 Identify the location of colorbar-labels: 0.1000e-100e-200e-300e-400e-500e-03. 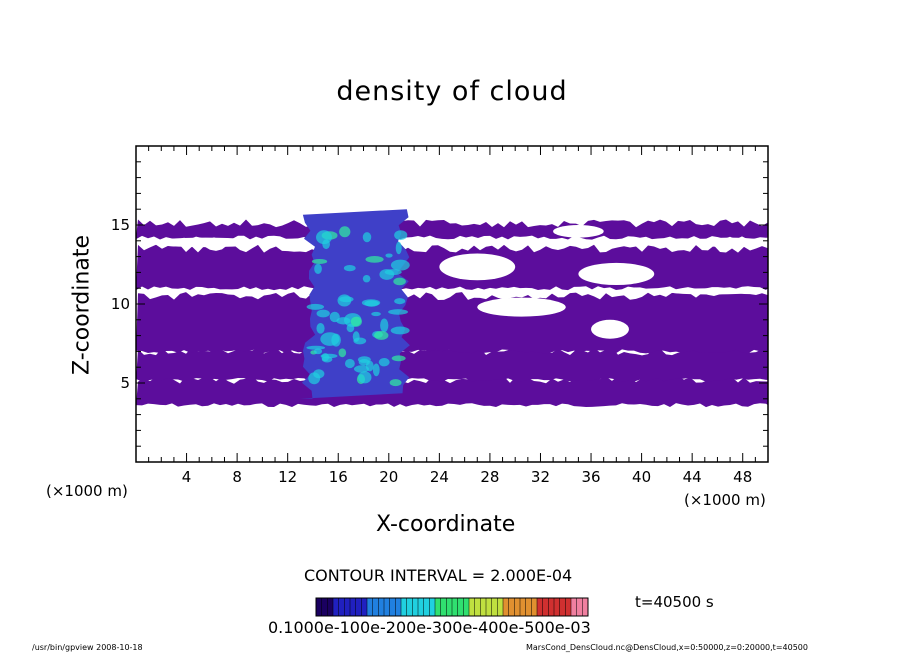
(429, 627).